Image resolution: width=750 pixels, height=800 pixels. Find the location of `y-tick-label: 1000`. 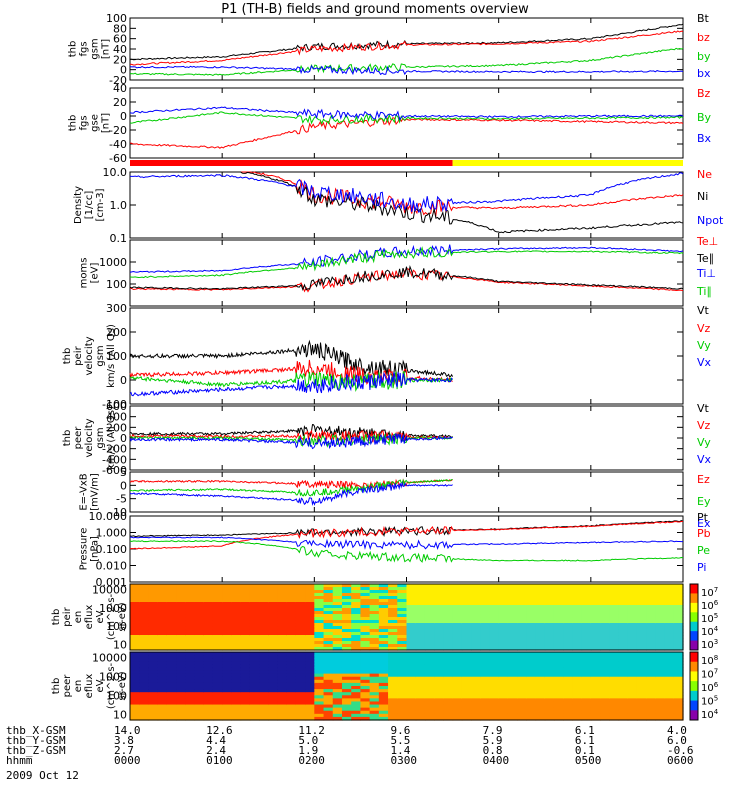

y-tick-label: 1000 is located at coordinates (113, 677).